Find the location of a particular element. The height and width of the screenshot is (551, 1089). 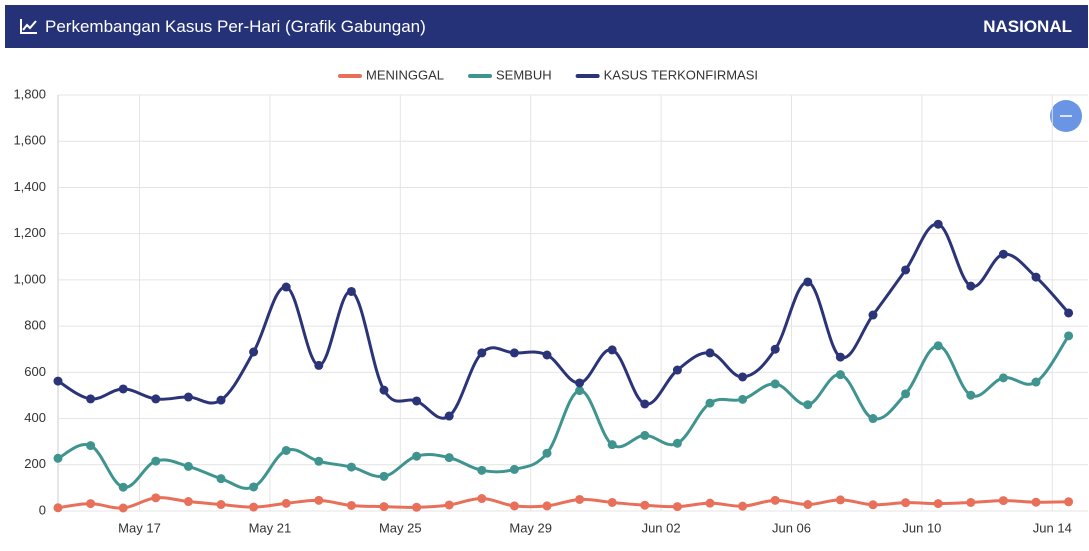

y-tick-label: 200 is located at coordinates (35, 463).